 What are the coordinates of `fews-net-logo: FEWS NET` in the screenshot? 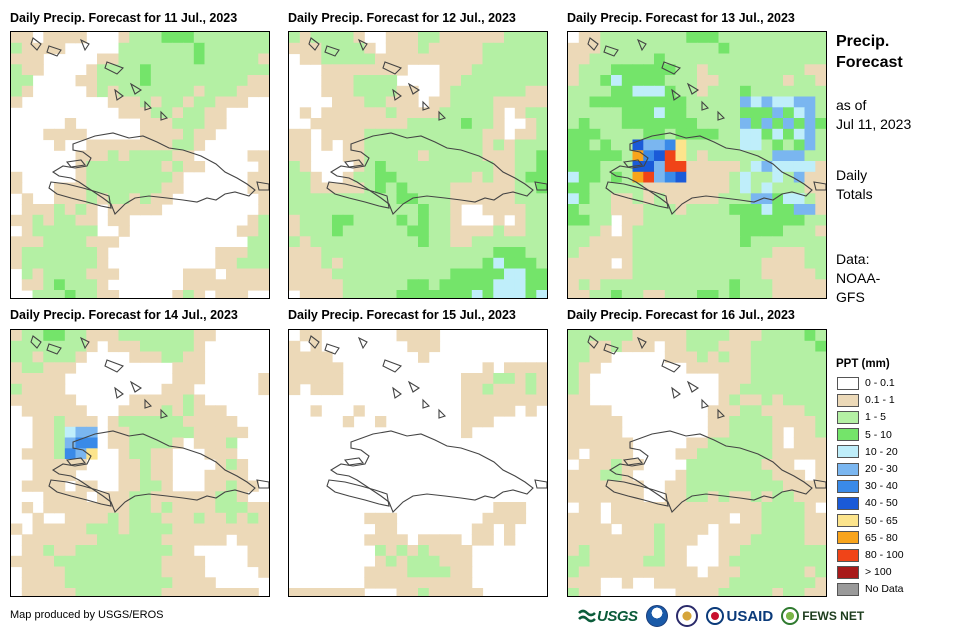 It's located at (822, 616).